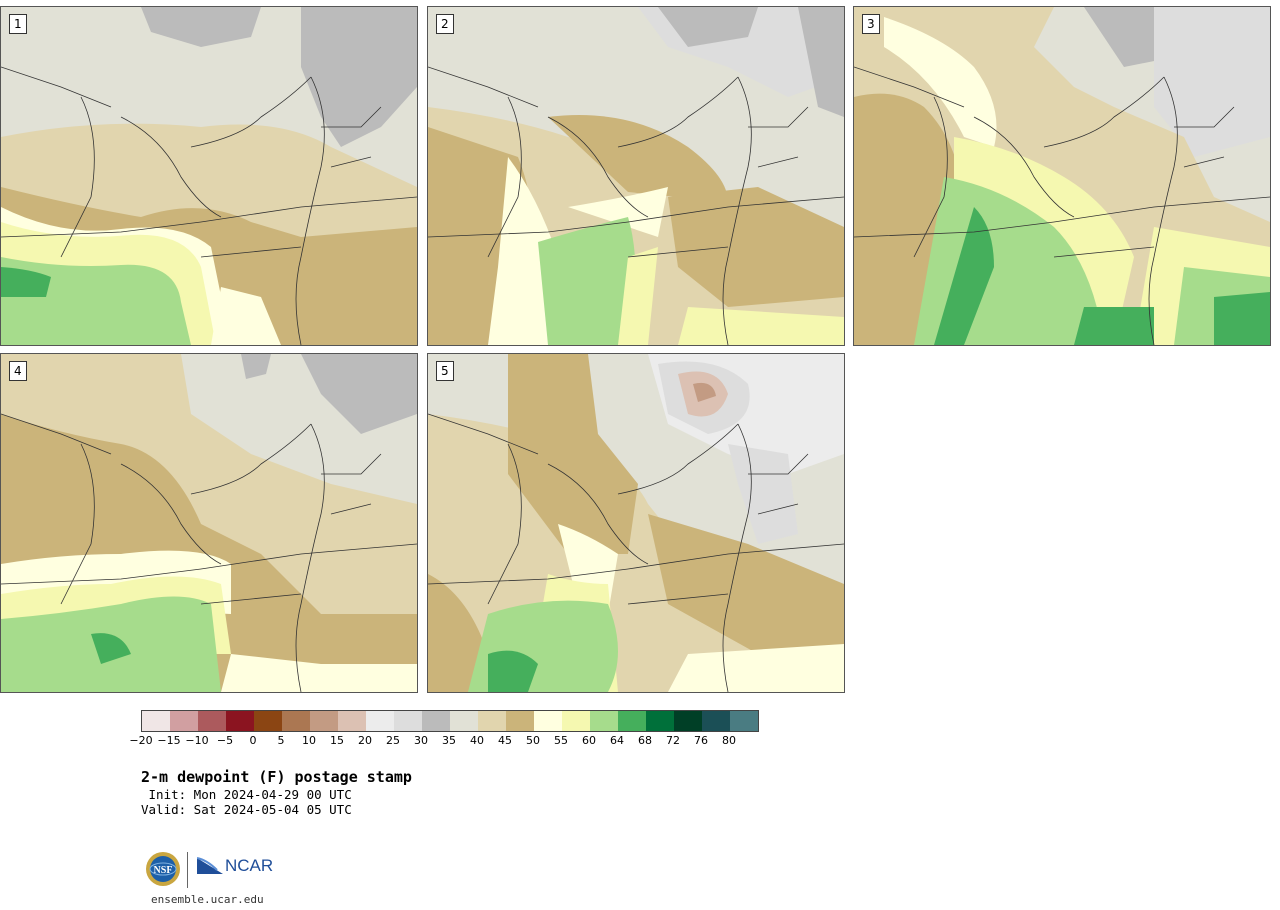 The image size is (1280, 910). I want to click on colorbar-tick-label: 68, so click(645, 740).